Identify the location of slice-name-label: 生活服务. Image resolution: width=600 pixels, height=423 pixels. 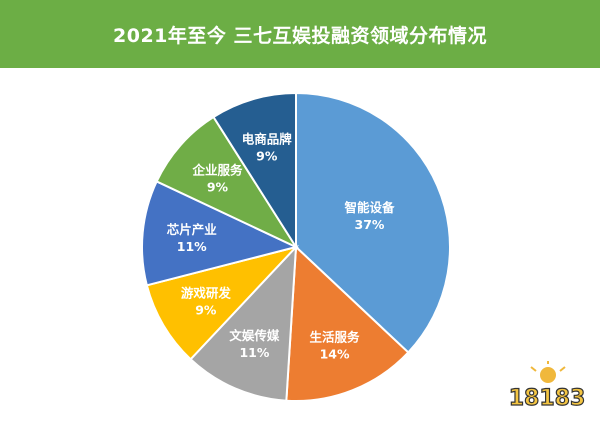
(335, 336).